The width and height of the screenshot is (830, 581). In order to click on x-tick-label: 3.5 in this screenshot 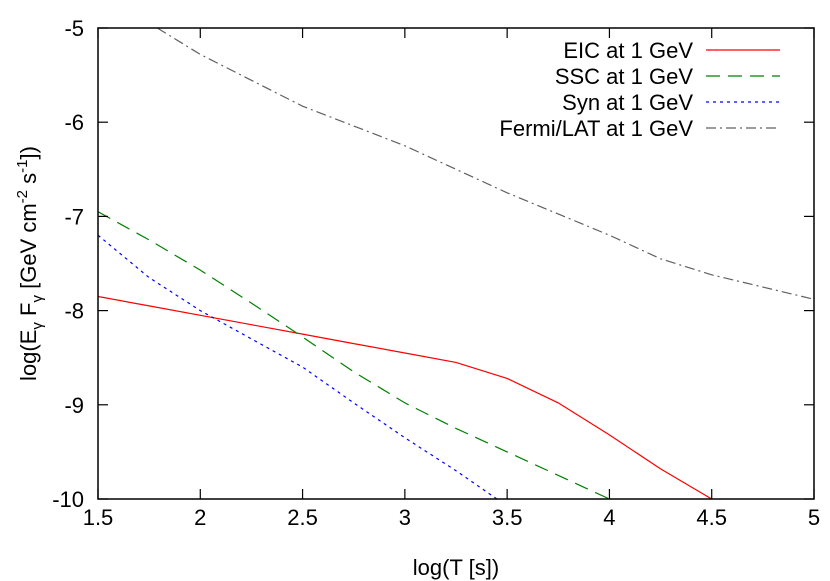, I will do `click(507, 517)`.